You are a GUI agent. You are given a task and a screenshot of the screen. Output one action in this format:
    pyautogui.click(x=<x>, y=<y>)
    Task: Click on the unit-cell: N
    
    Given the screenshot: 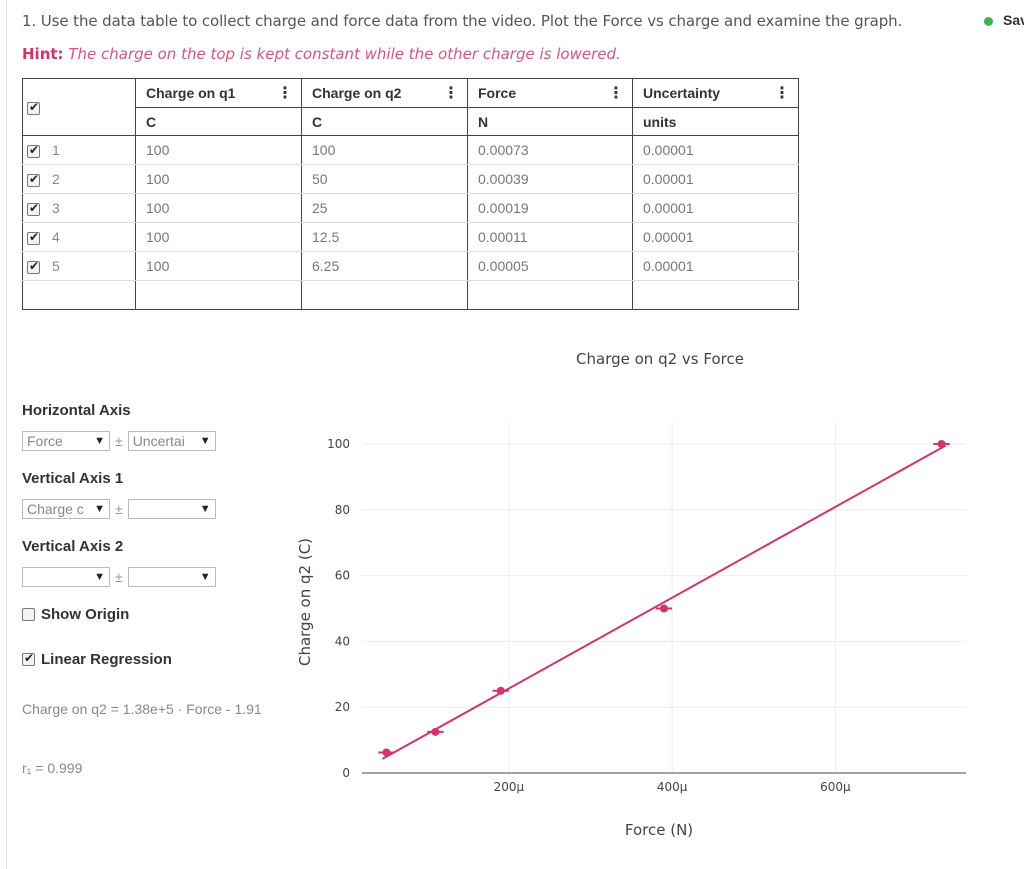 What is the action you would take?
    pyautogui.click(x=550, y=121)
    